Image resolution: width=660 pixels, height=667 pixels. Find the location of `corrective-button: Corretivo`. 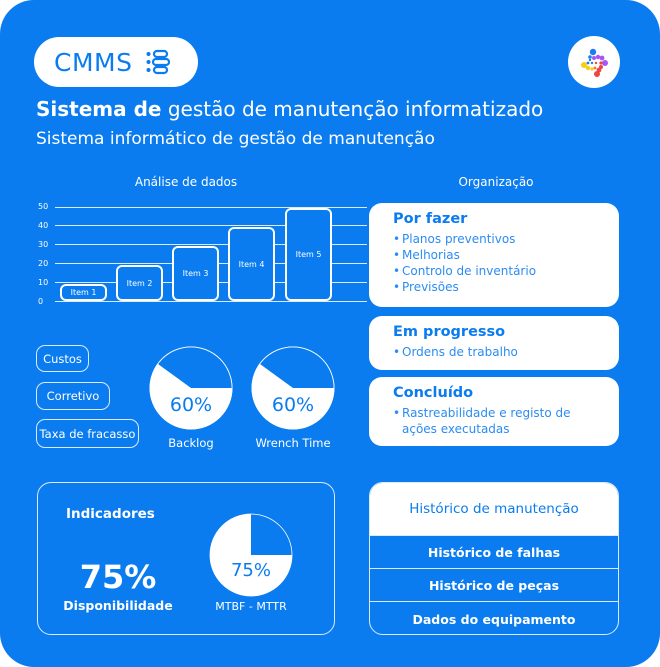

corrective-button: Corretivo is located at coordinates (73, 396).